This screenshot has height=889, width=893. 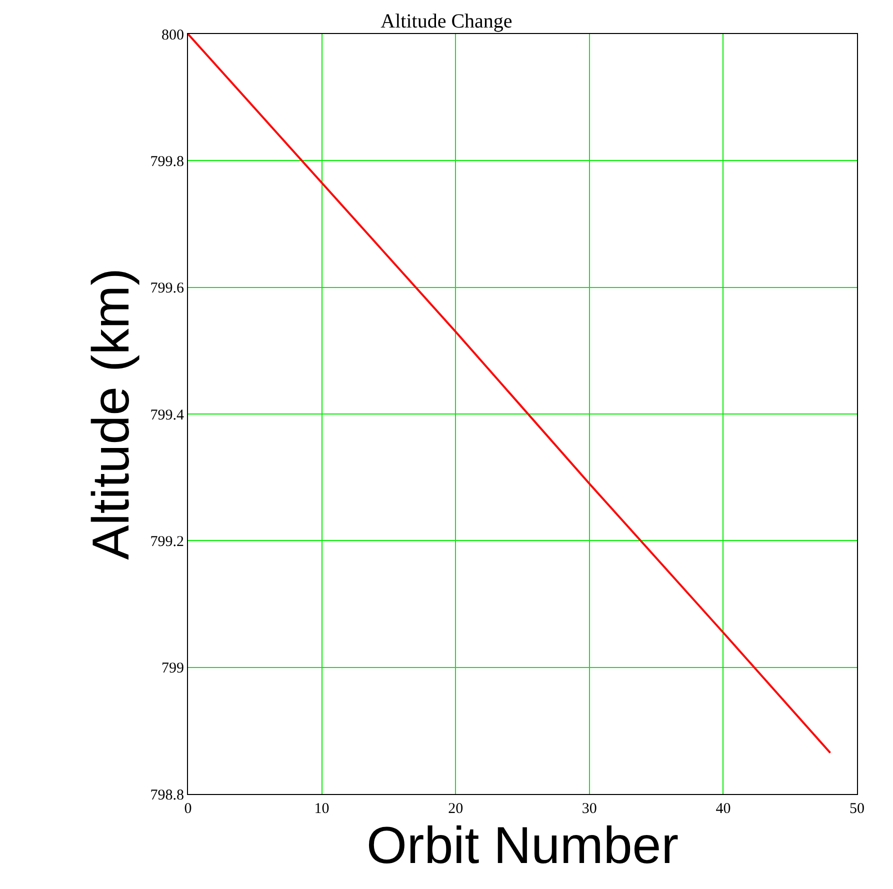 What do you see at coordinates (167, 415) in the screenshot?
I see `y-tick-label: 799.4` at bounding box center [167, 415].